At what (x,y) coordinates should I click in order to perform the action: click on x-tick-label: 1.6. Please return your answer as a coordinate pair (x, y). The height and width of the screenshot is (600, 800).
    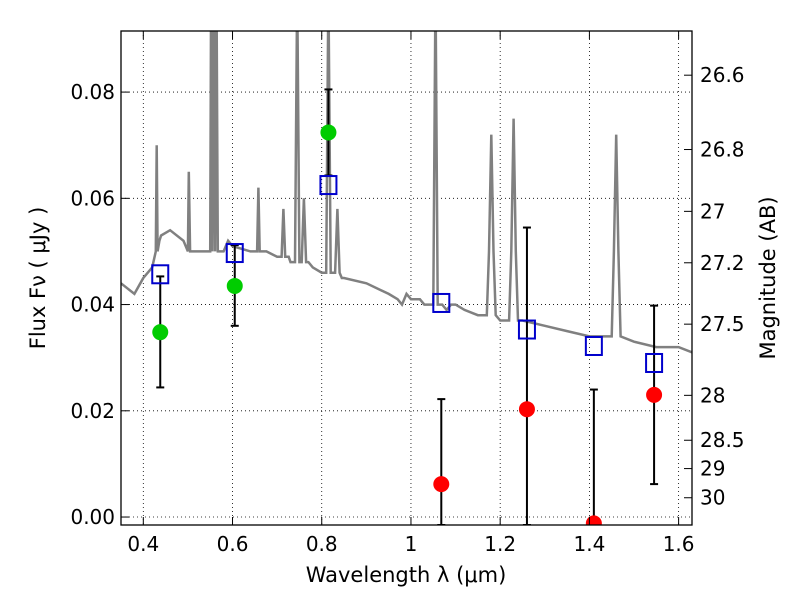
    Looking at the image, I should click on (679, 544).